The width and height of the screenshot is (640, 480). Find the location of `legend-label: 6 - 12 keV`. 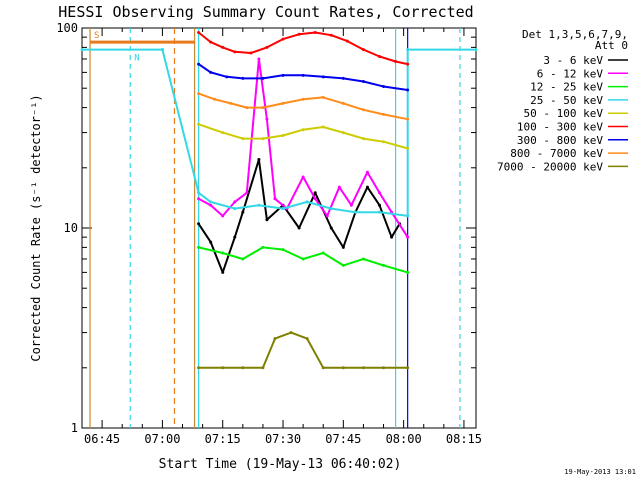

legend-label: 6 - 12 keV is located at coordinates (570, 73).